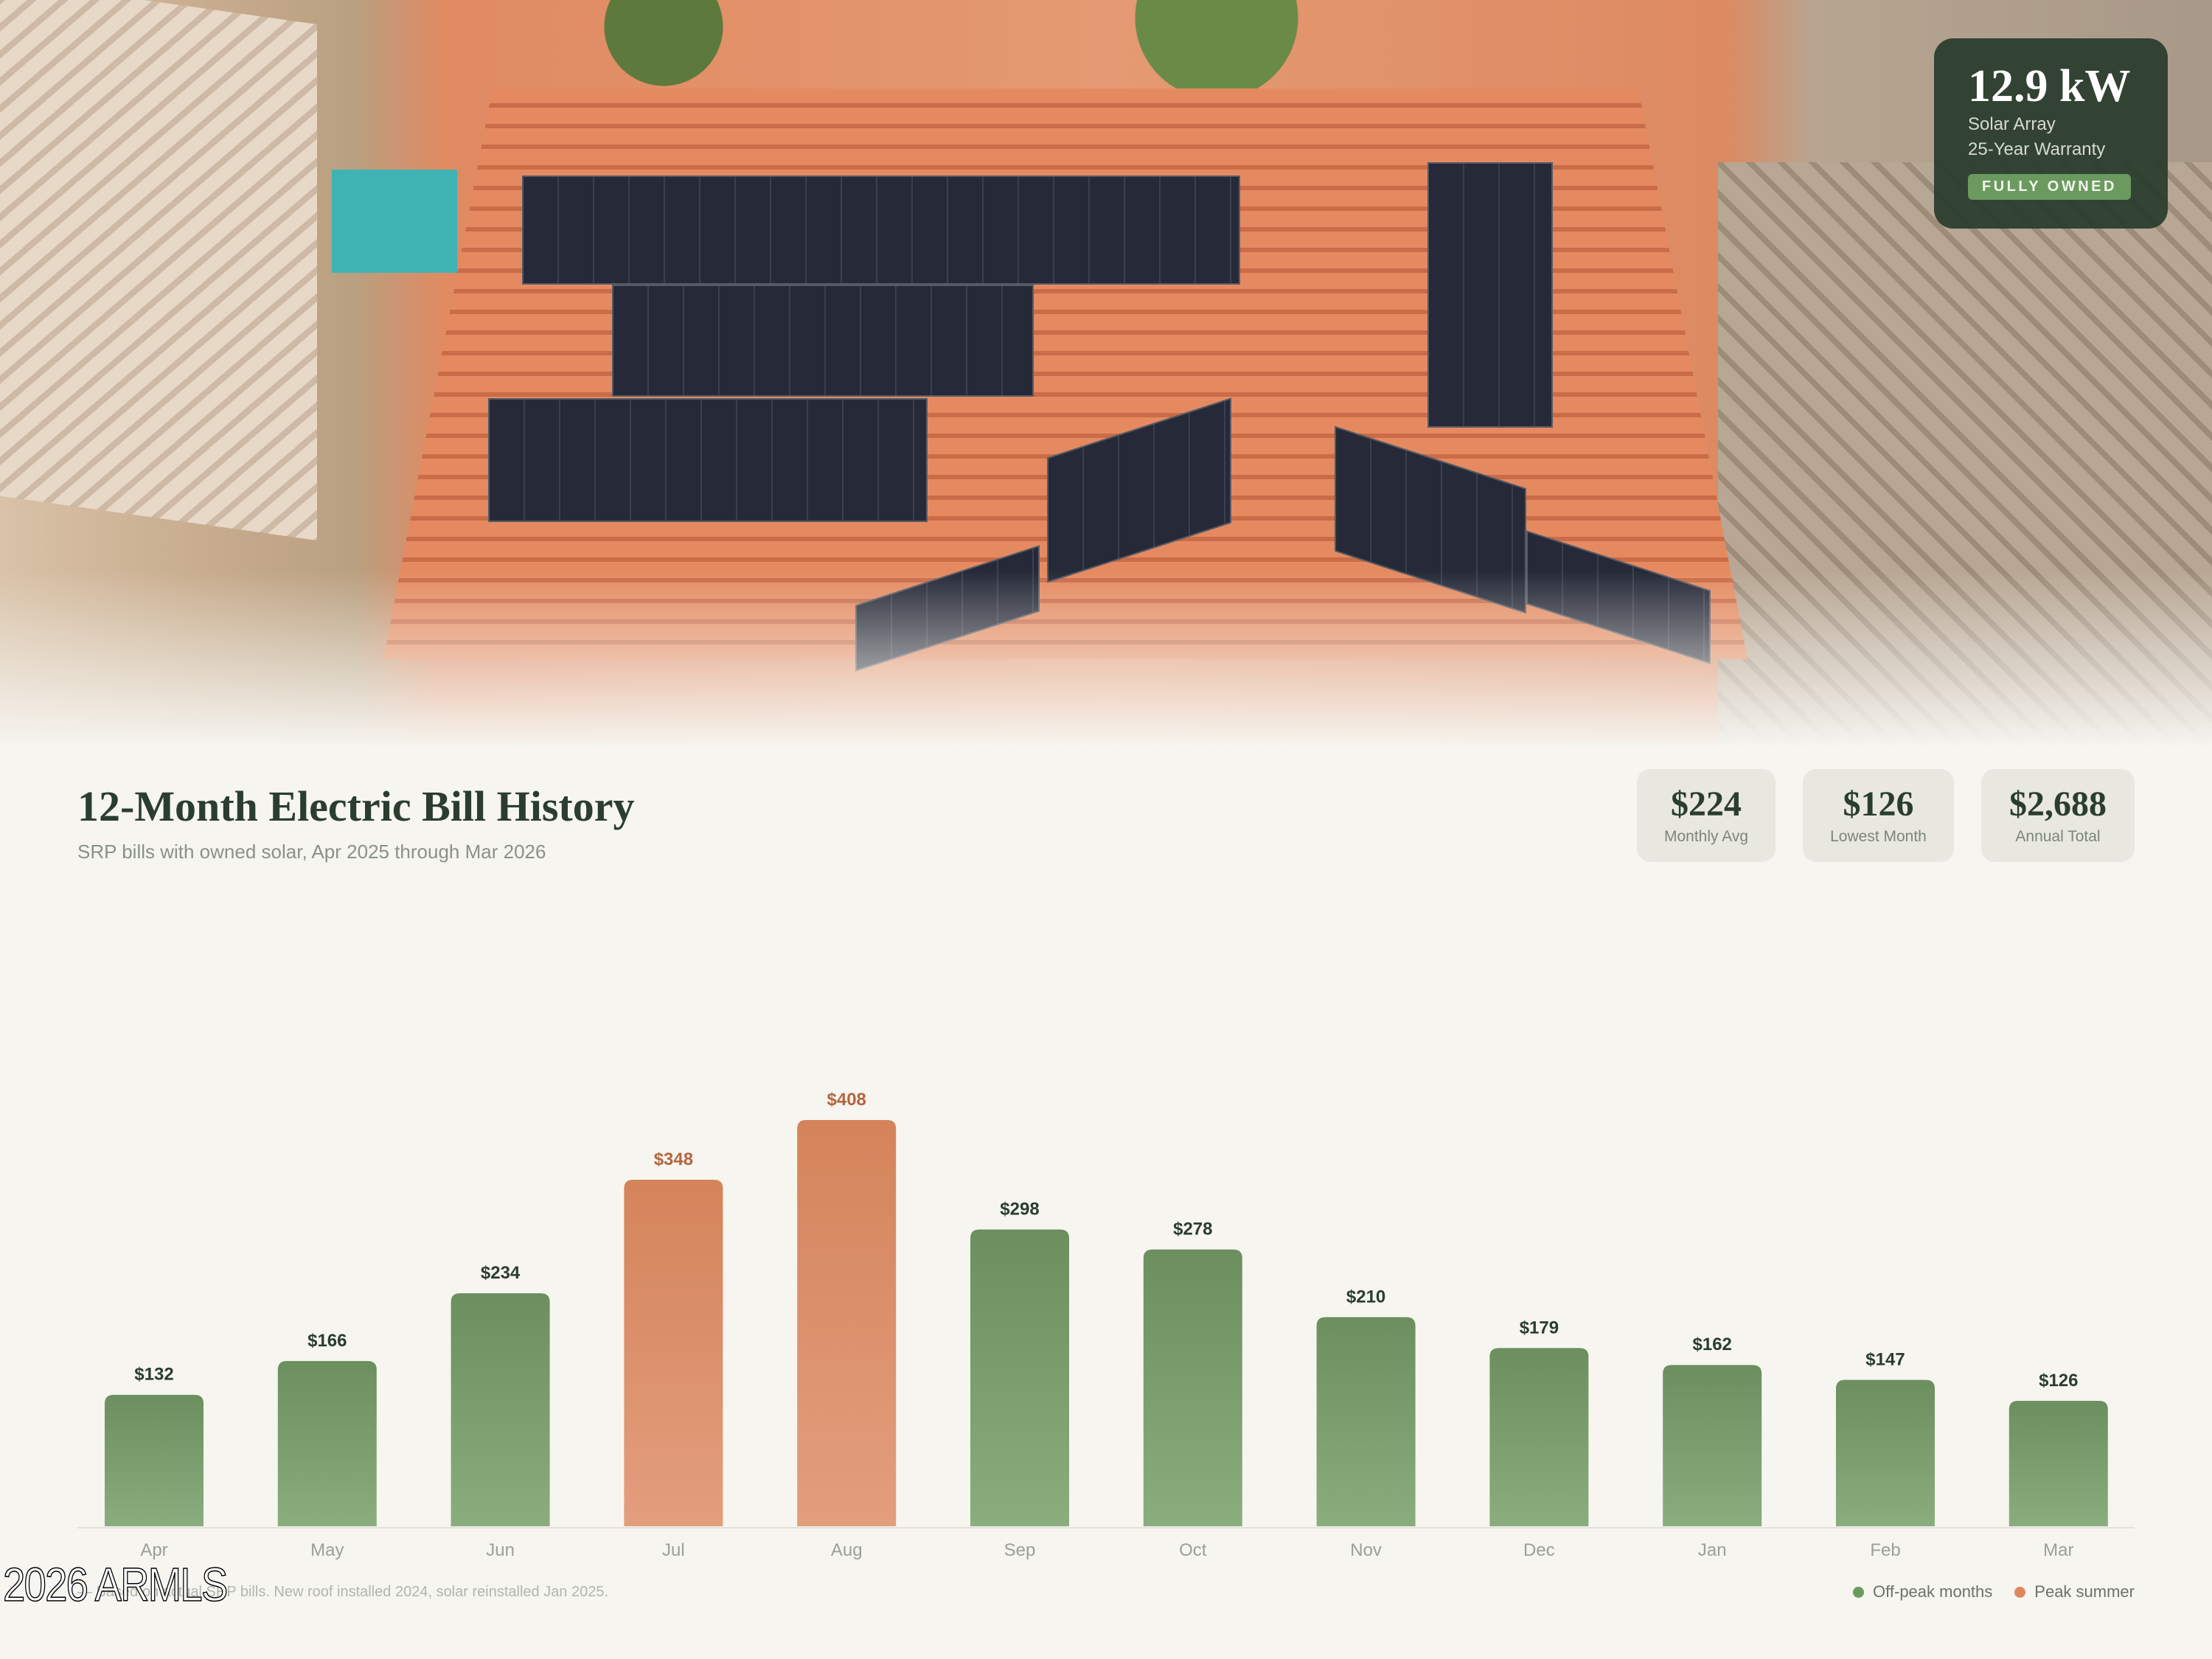  What do you see at coordinates (327, 1341) in the screenshot?
I see `bar-value-label: $166` at bounding box center [327, 1341].